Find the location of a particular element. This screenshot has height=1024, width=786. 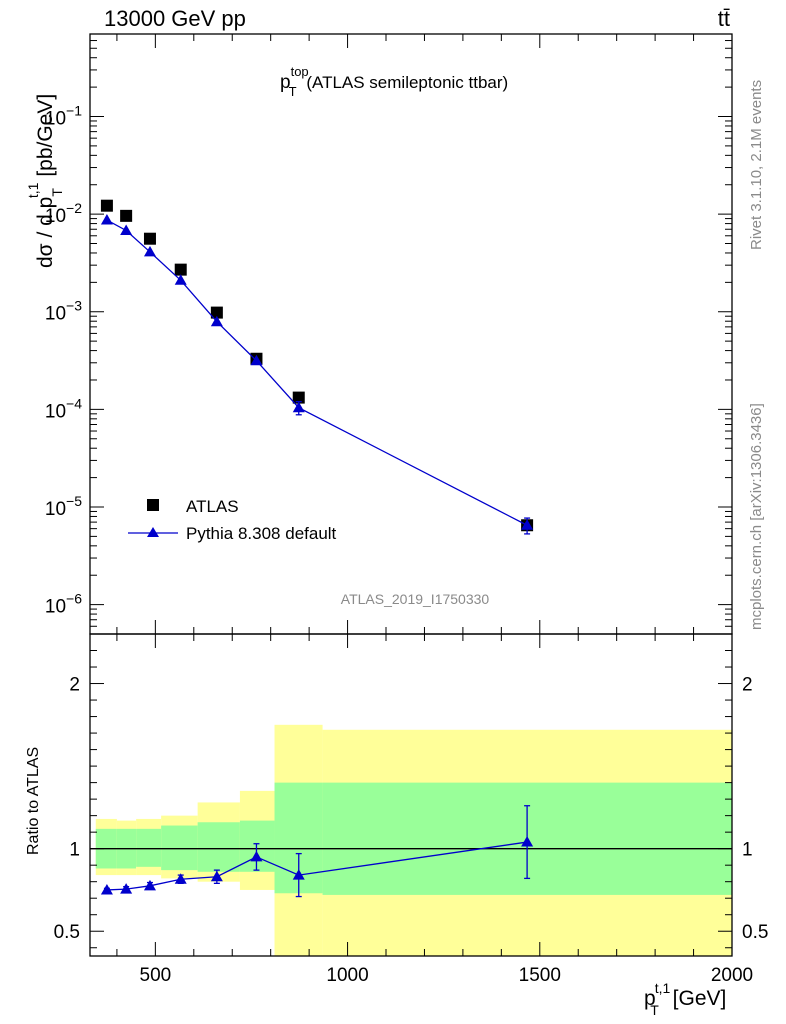

rivet-label: Rivet 3.1.10, 2.1M events is located at coordinates (756, 165).